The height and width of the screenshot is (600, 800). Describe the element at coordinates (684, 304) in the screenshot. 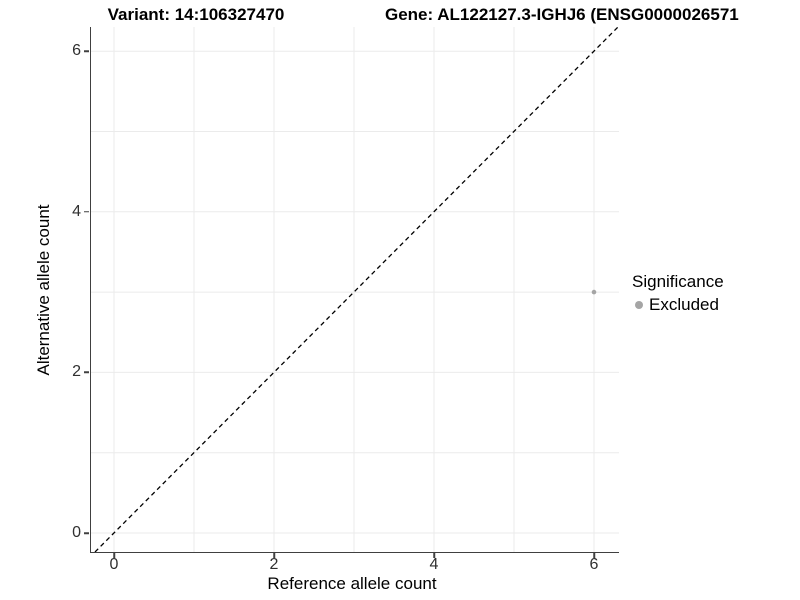

I see `legend-entry-label: Excluded` at that location.